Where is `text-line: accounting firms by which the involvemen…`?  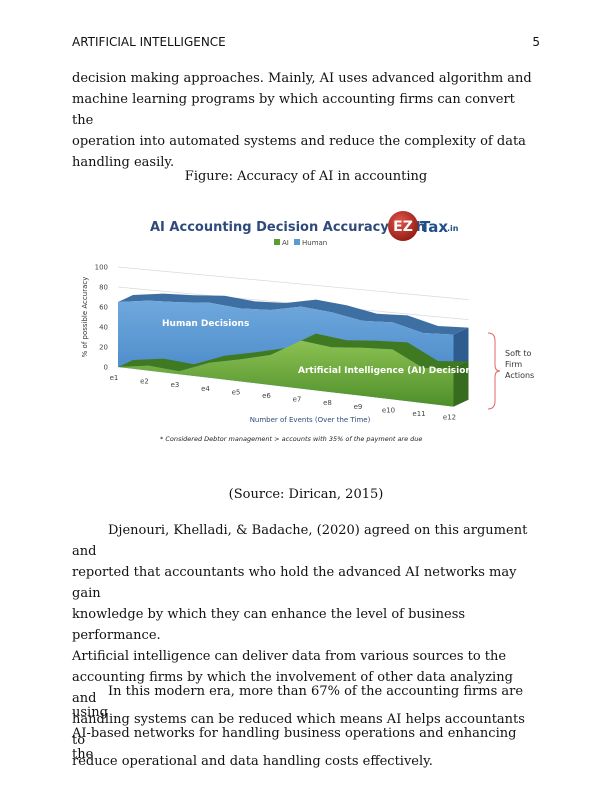
text-line: accounting firms by which the involvemen… is located at coordinates (292, 688).